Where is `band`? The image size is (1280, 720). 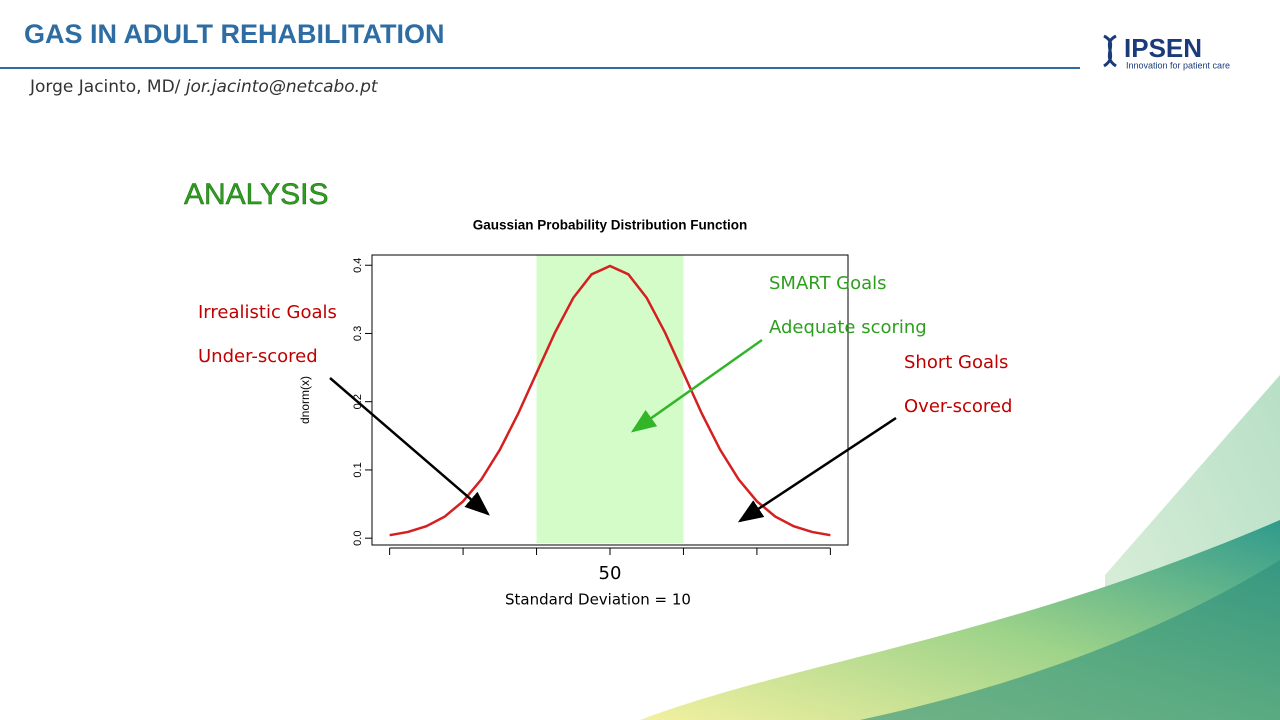 band is located at coordinates (610, 399).